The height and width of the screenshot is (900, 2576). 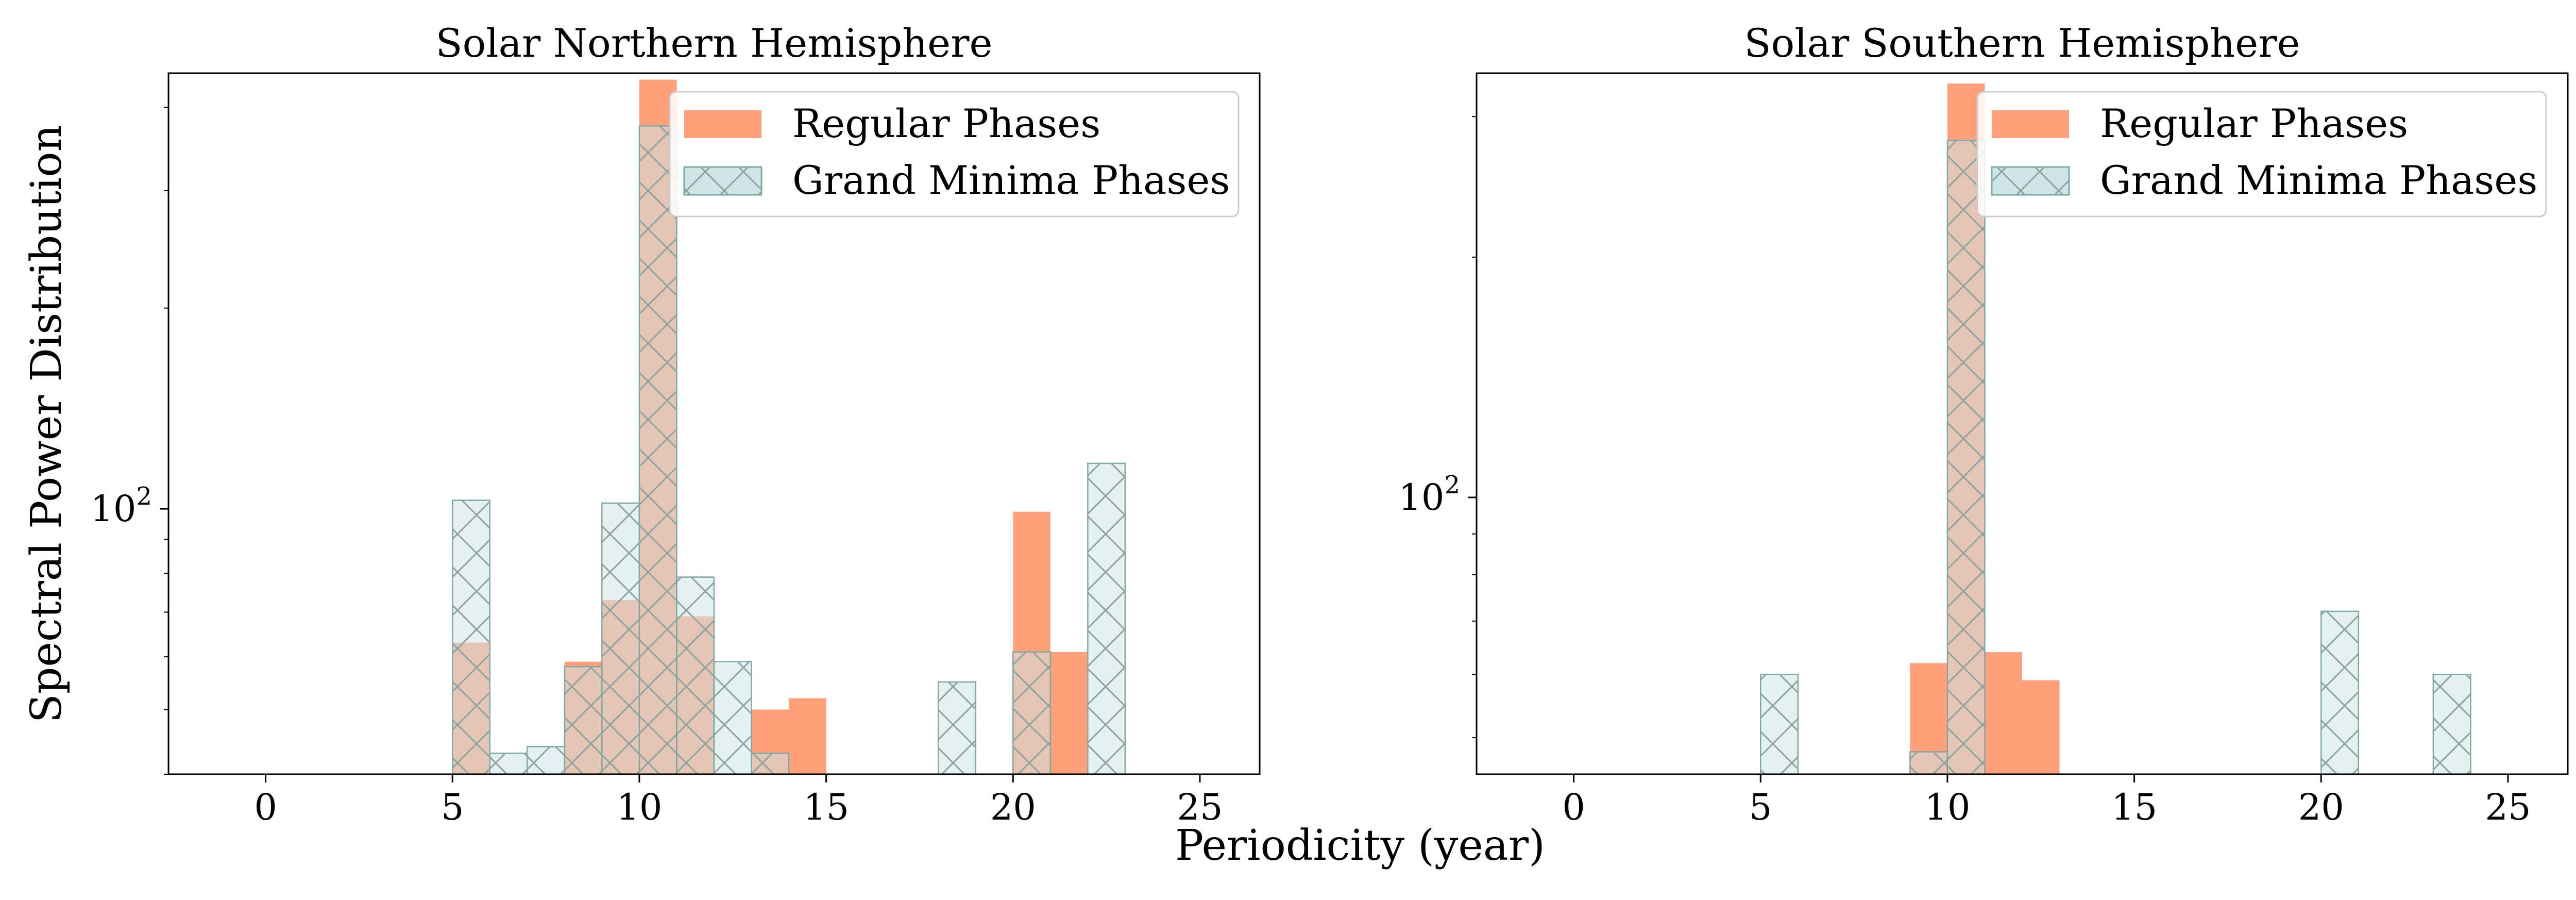 I want to click on panel-title: Solar Southern Hemisphere, so click(x=2022, y=43).